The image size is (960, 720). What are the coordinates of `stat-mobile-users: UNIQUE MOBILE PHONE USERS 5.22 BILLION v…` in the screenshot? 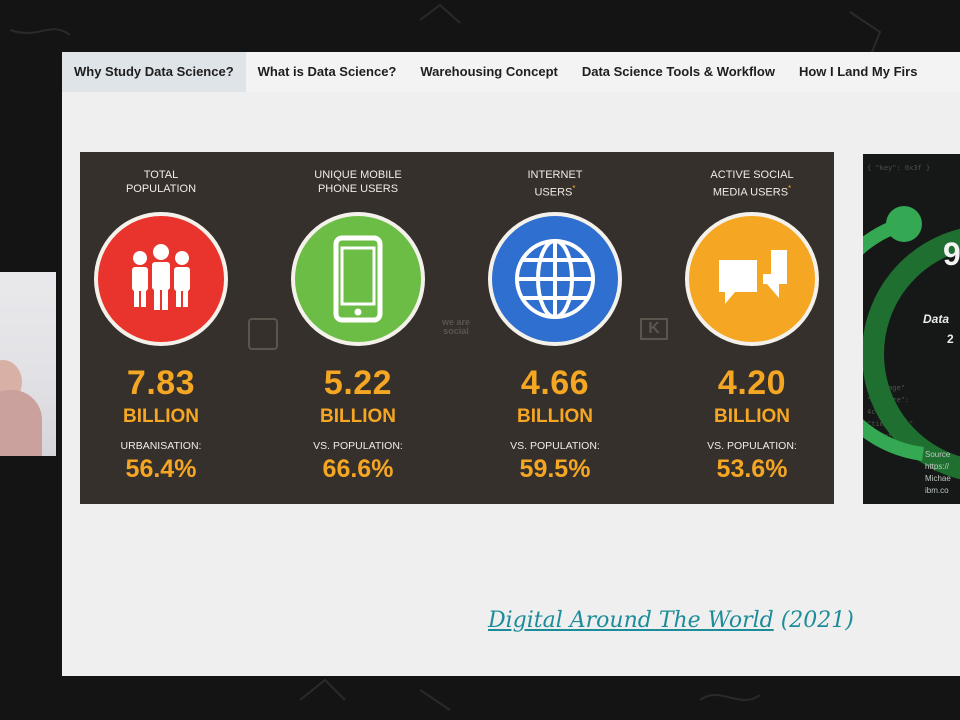 It's located at (358, 328).